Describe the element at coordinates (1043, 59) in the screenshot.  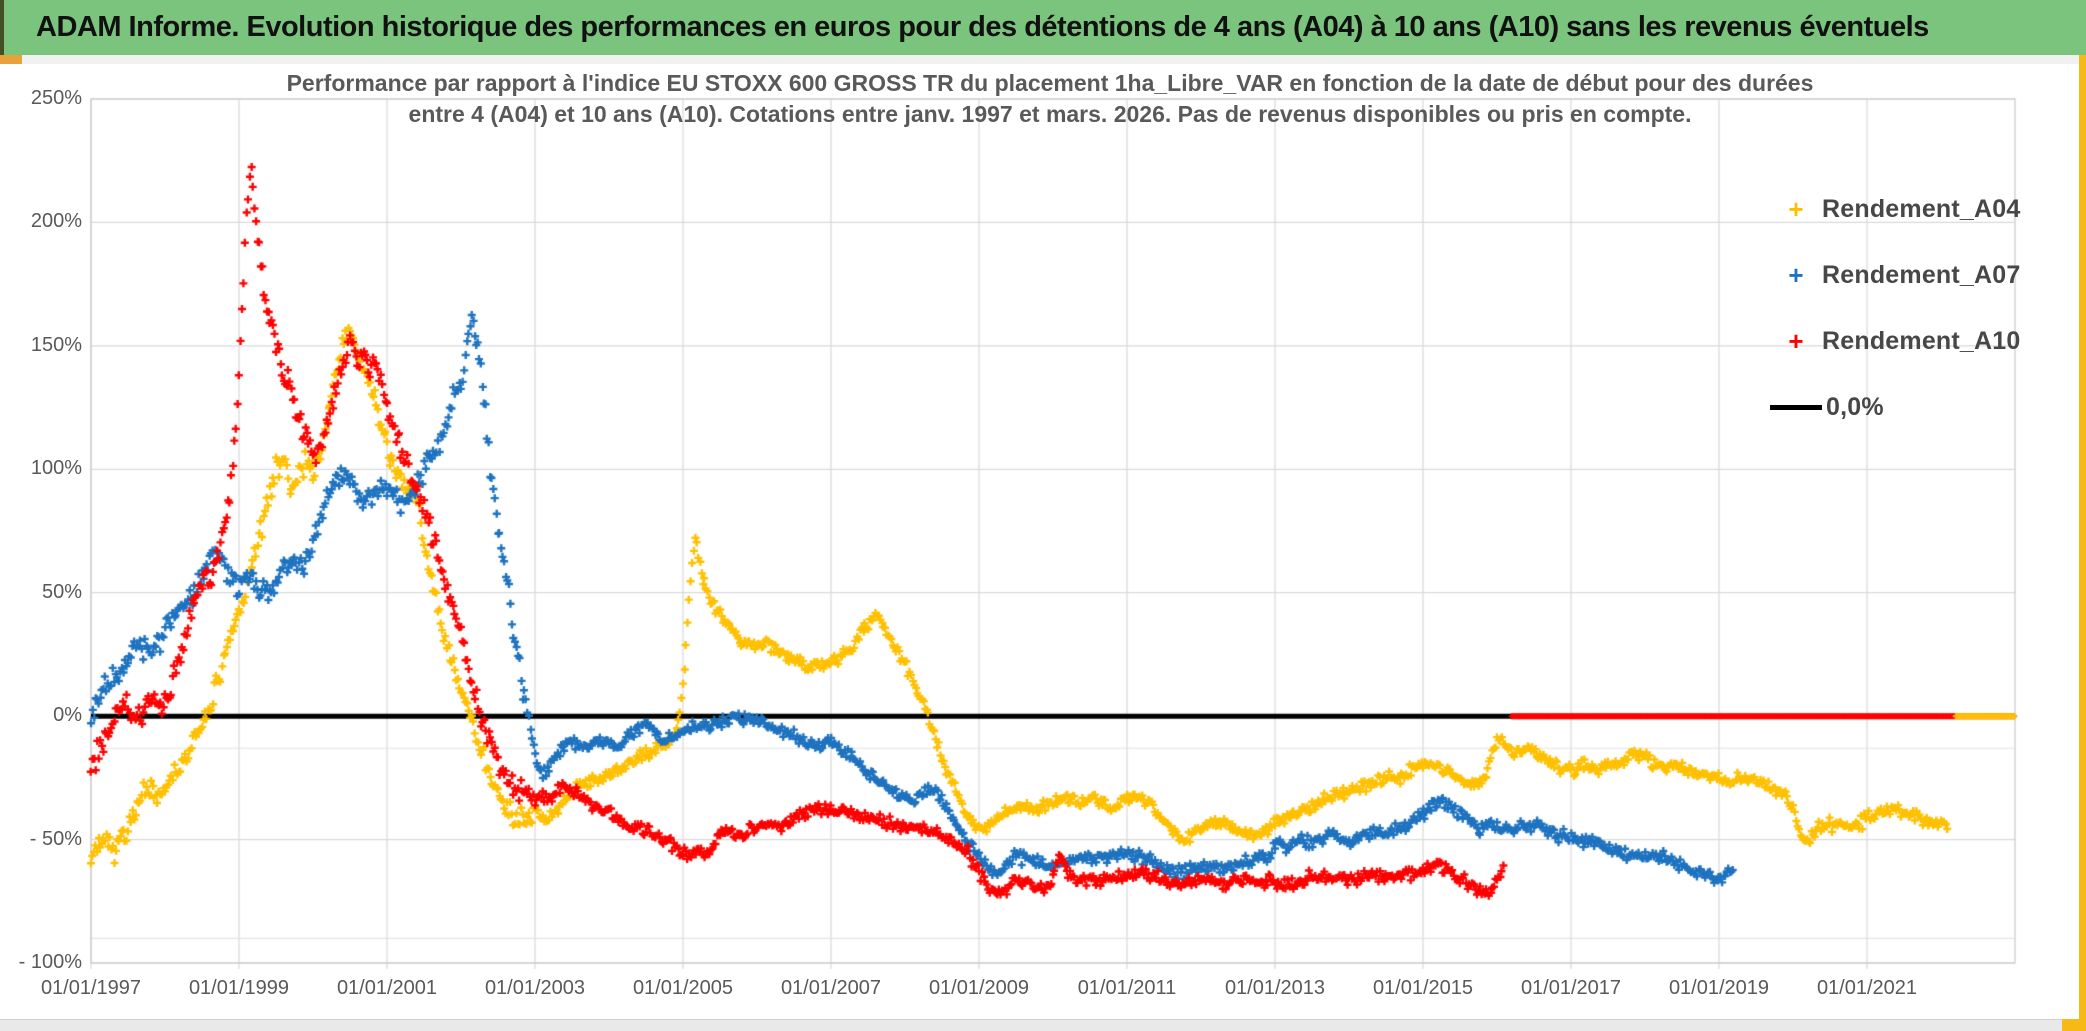
I see `header-divider-strip` at that location.